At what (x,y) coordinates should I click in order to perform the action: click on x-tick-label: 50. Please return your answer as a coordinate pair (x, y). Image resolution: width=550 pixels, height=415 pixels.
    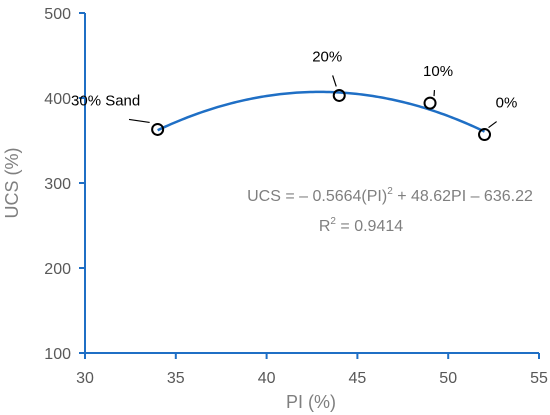
    Looking at the image, I should click on (448, 378).